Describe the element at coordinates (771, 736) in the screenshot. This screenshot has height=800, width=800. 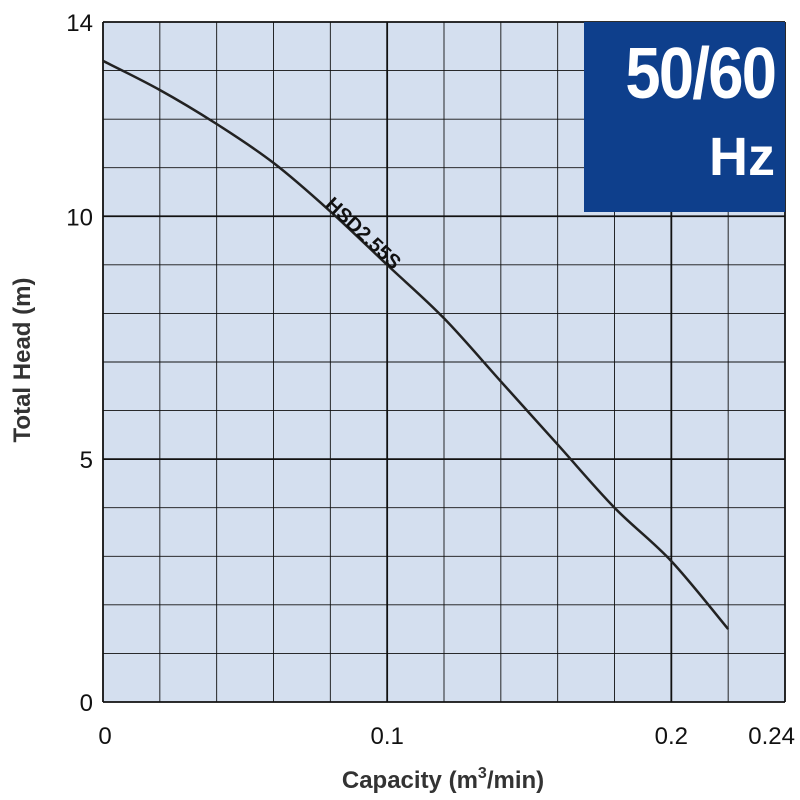
I see `x-tick-label: 0.24` at that location.